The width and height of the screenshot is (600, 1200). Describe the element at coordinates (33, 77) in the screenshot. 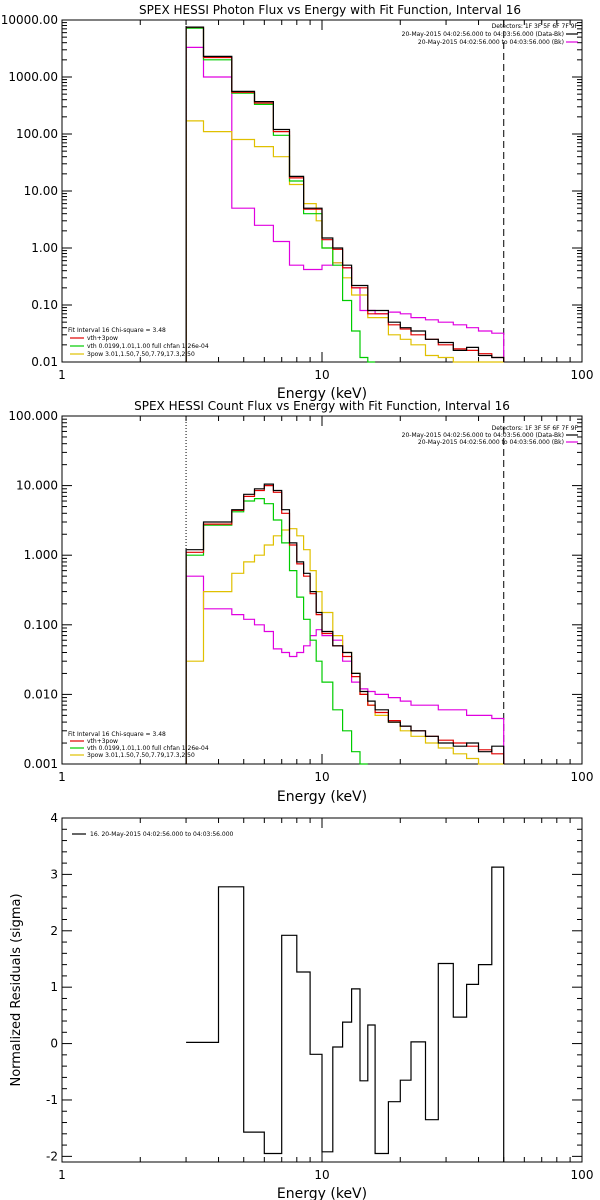

I see `y-tick-label: 1000.00` at that location.